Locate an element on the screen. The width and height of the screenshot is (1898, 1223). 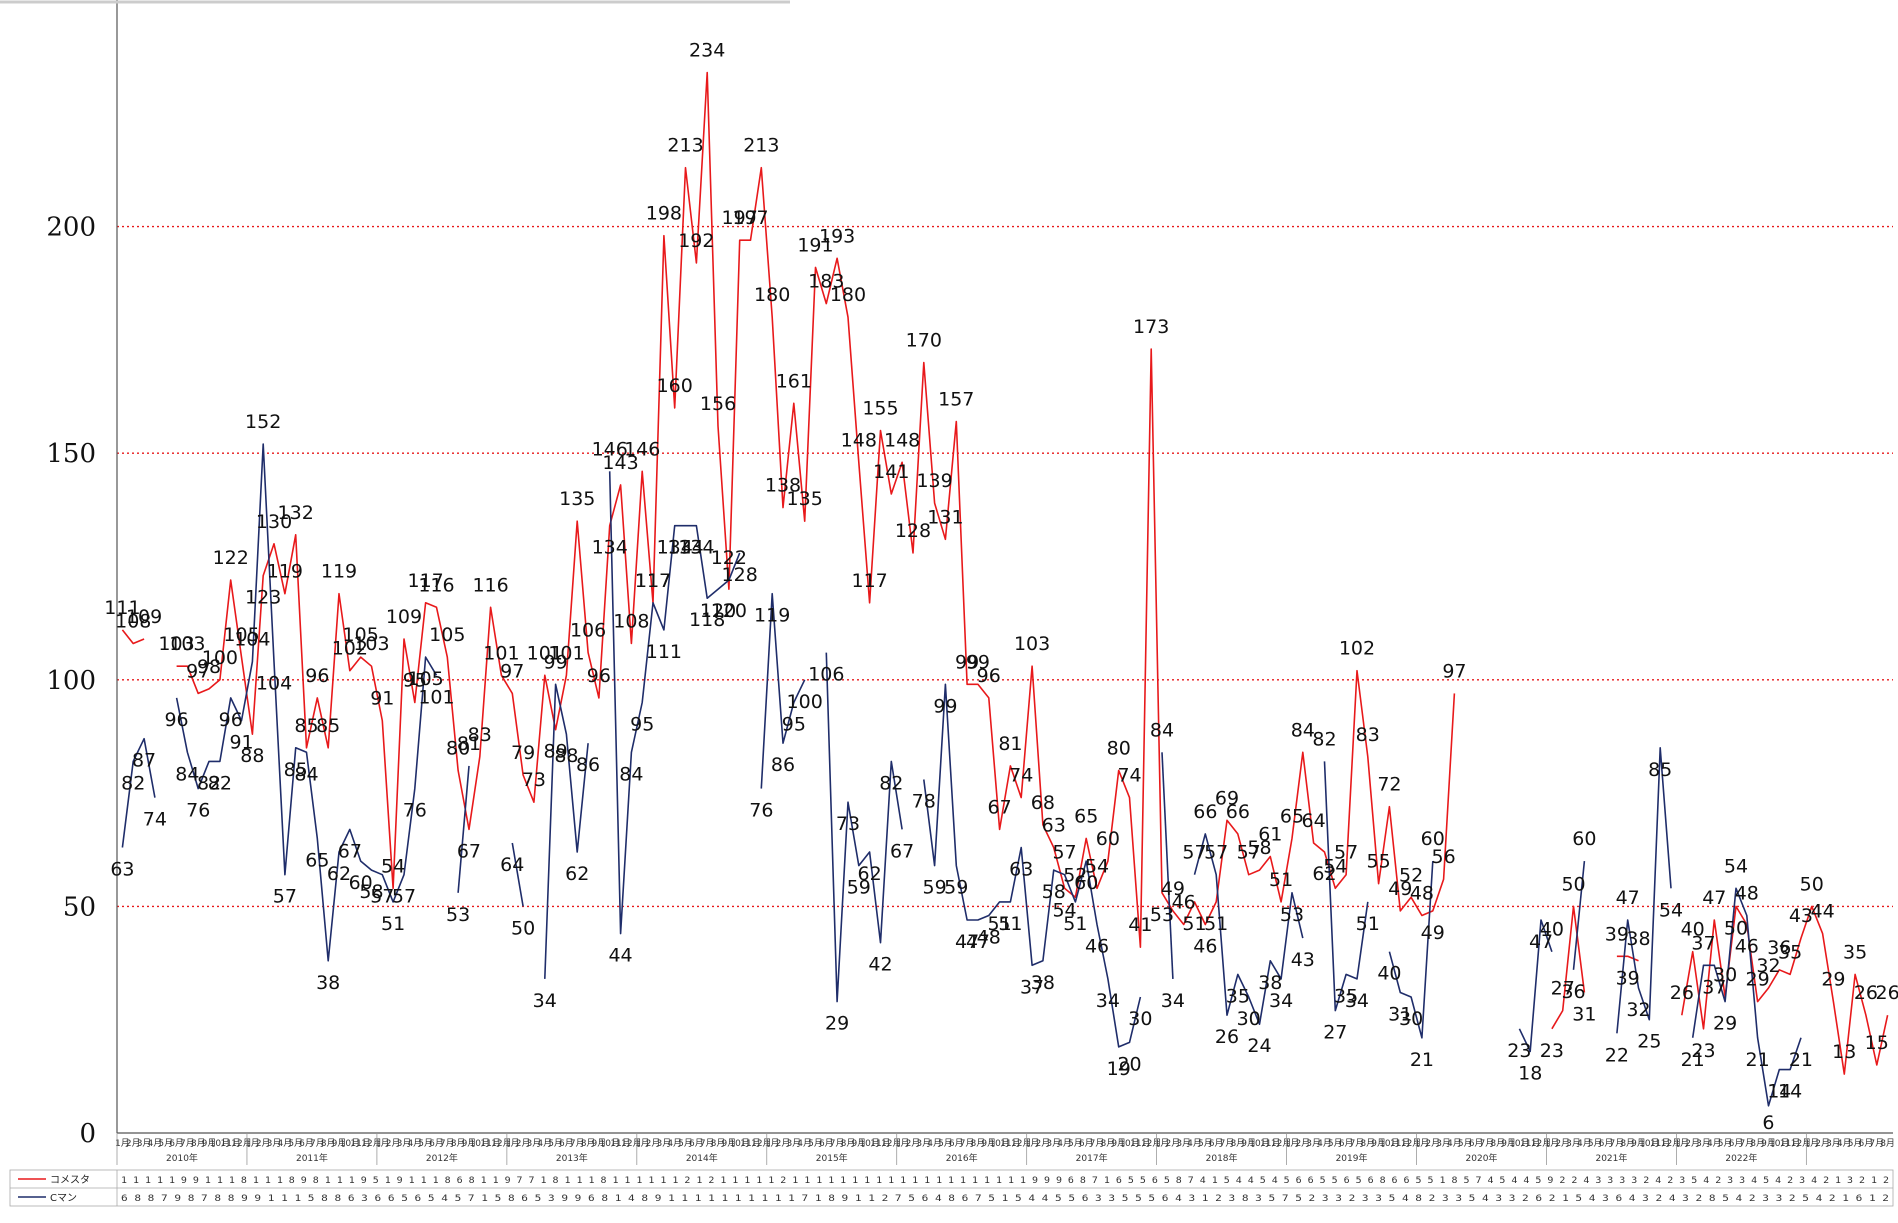
data-label: 31 is located at coordinates (1400, 1015).